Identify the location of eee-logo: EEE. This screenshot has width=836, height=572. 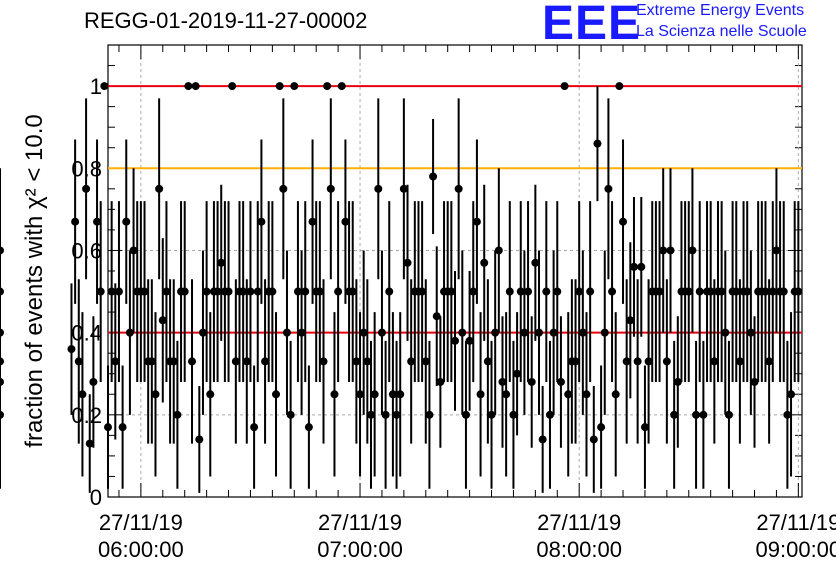
(592, 25).